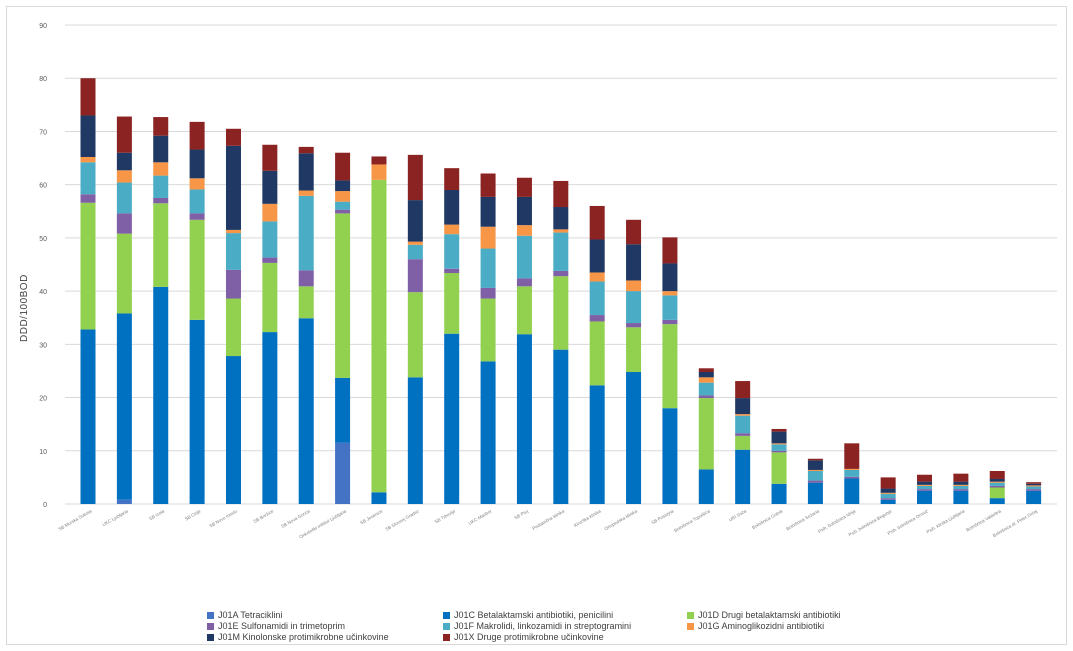 The width and height of the screenshot is (1073, 651). I want to click on y-tick-label: 10, so click(43, 452).